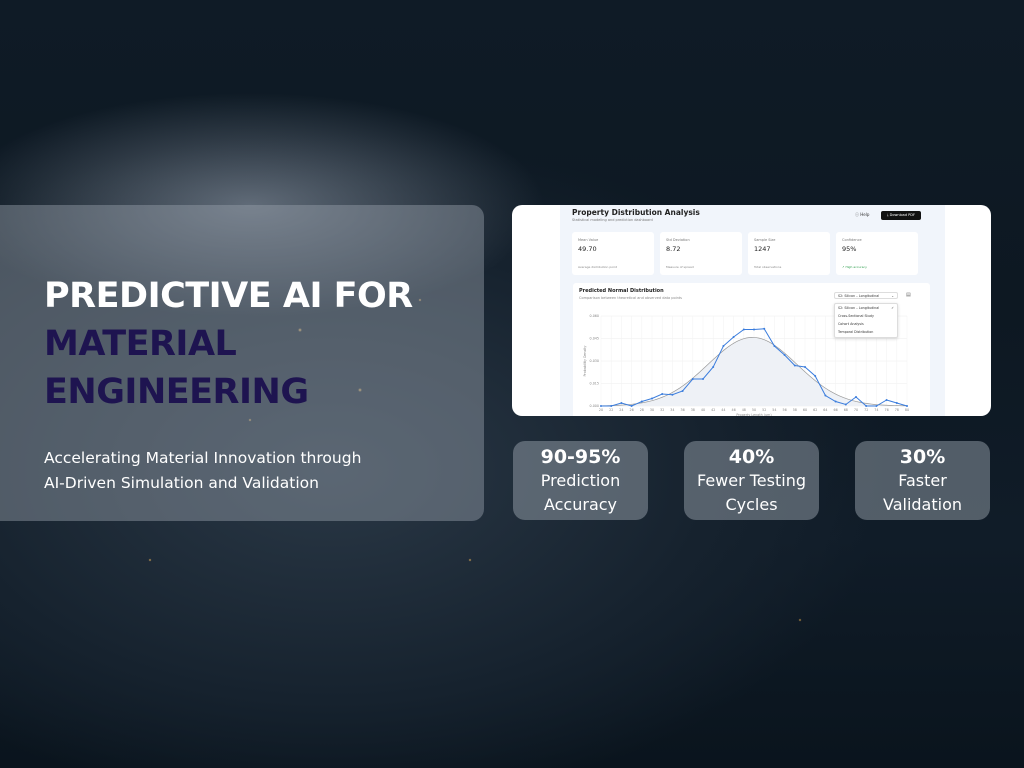  I want to click on download-pdf-button: ⤓ Download PDF, so click(901, 215).